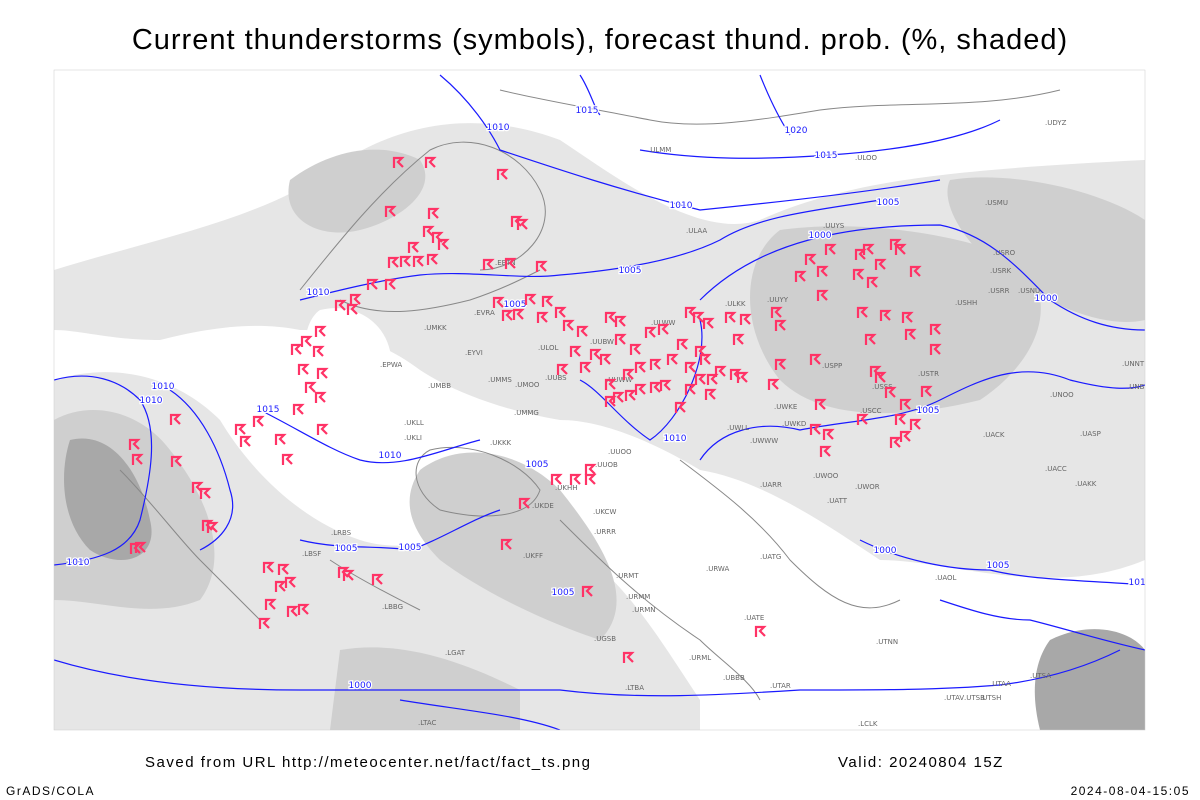 The height and width of the screenshot is (800, 1200). Describe the element at coordinates (51, 791) in the screenshot. I see `software-credit: GrADS/COLA` at that location.